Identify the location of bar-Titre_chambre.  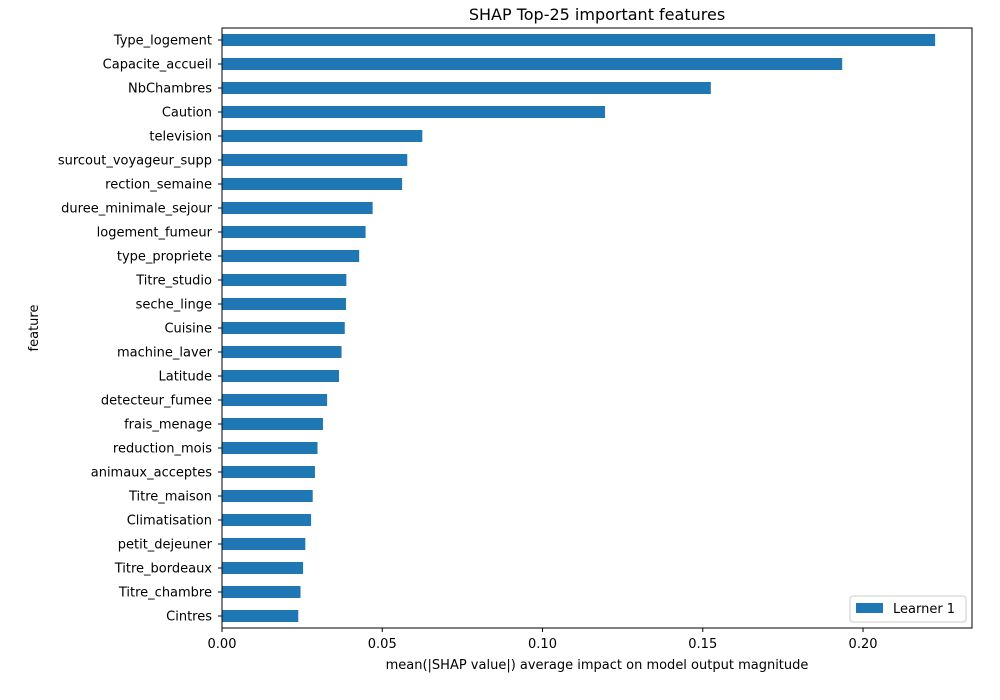
(261, 592).